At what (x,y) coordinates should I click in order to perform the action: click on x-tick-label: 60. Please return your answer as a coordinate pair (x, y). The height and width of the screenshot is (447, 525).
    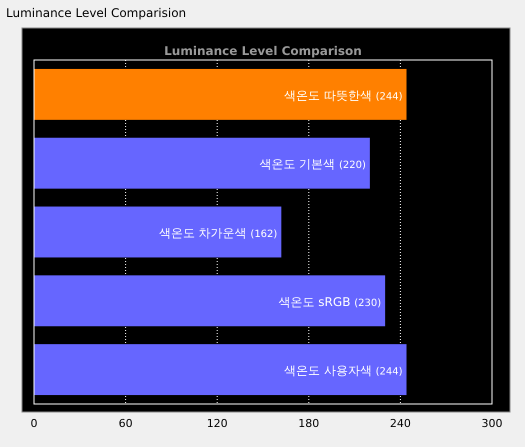
    Looking at the image, I should click on (125, 423).